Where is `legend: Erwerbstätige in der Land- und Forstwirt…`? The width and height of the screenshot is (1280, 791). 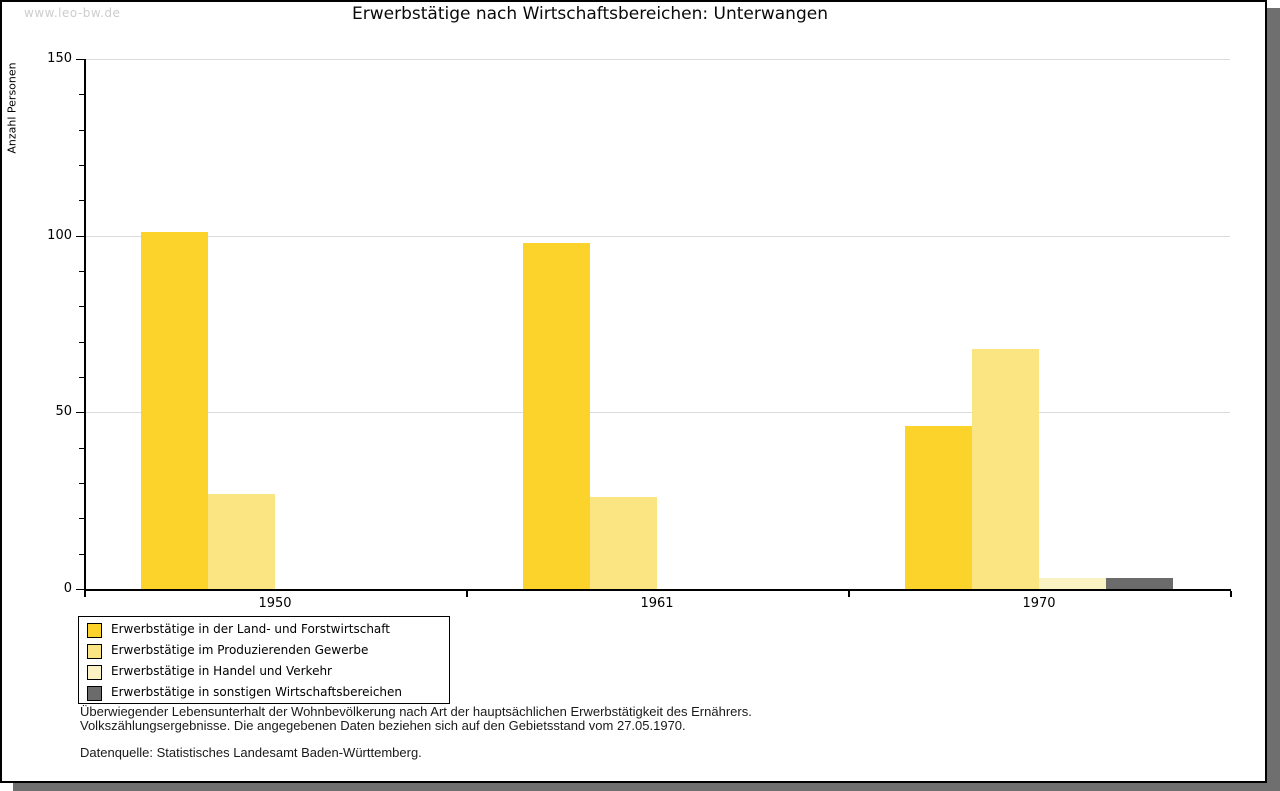
legend: Erwerbstätige in der Land- und Forstwirt… is located at coordinates (264, 660).